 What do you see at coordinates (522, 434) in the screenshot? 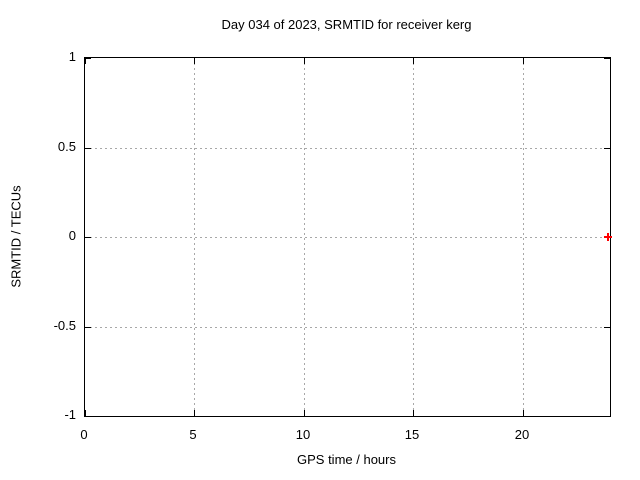
I see `x-tick-label-20: 20` at bounding box center [522, 434].